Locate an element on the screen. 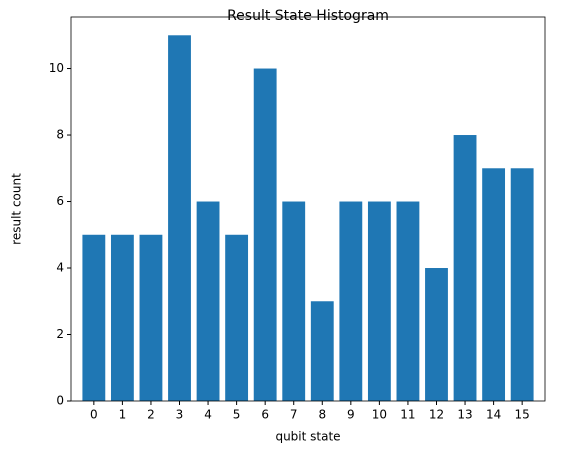 This screenshot has height=455, width=562. y-tick-label: 8 is located at coordinates (60, 135).